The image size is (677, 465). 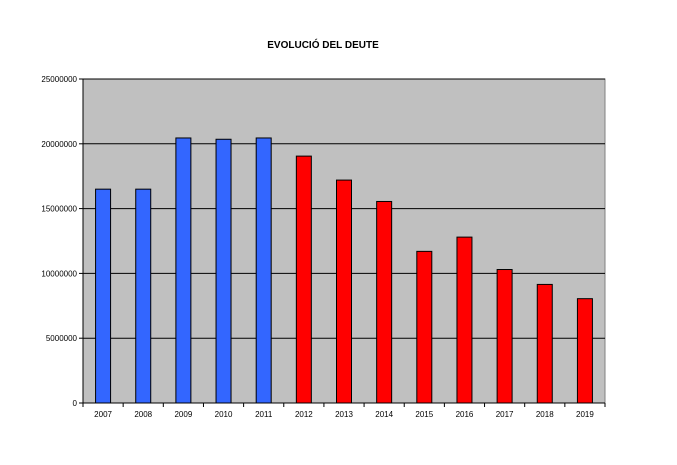 I want to click on bar-2015, so click(x=424, y=327).